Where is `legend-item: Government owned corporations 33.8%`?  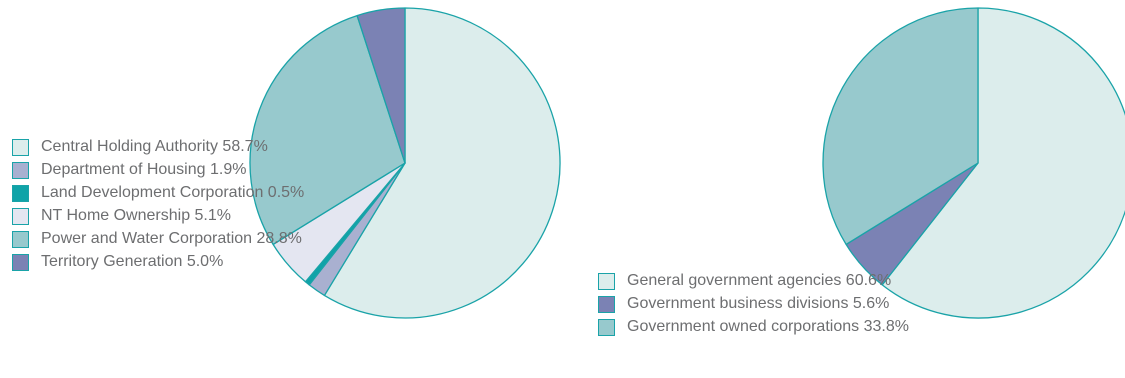 legend-item: Government owned corporations 33.8% is located at coordinates (808, 326).